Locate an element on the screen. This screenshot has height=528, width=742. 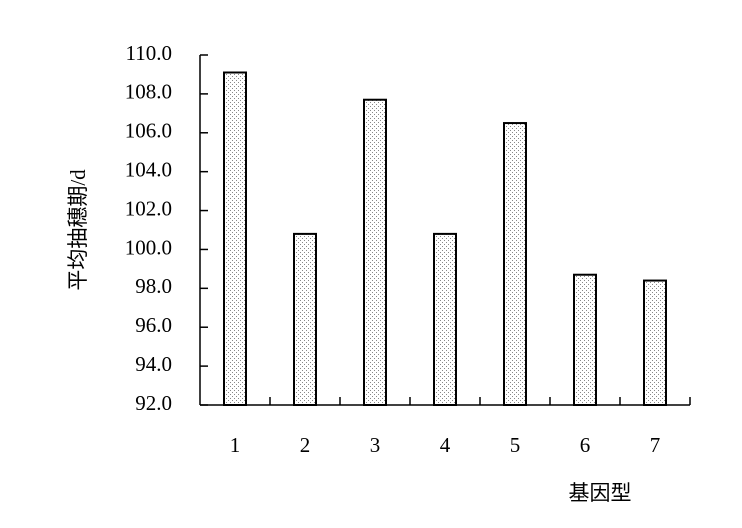
y-tick-label: 92.0 is located at coordinates (153, 403).